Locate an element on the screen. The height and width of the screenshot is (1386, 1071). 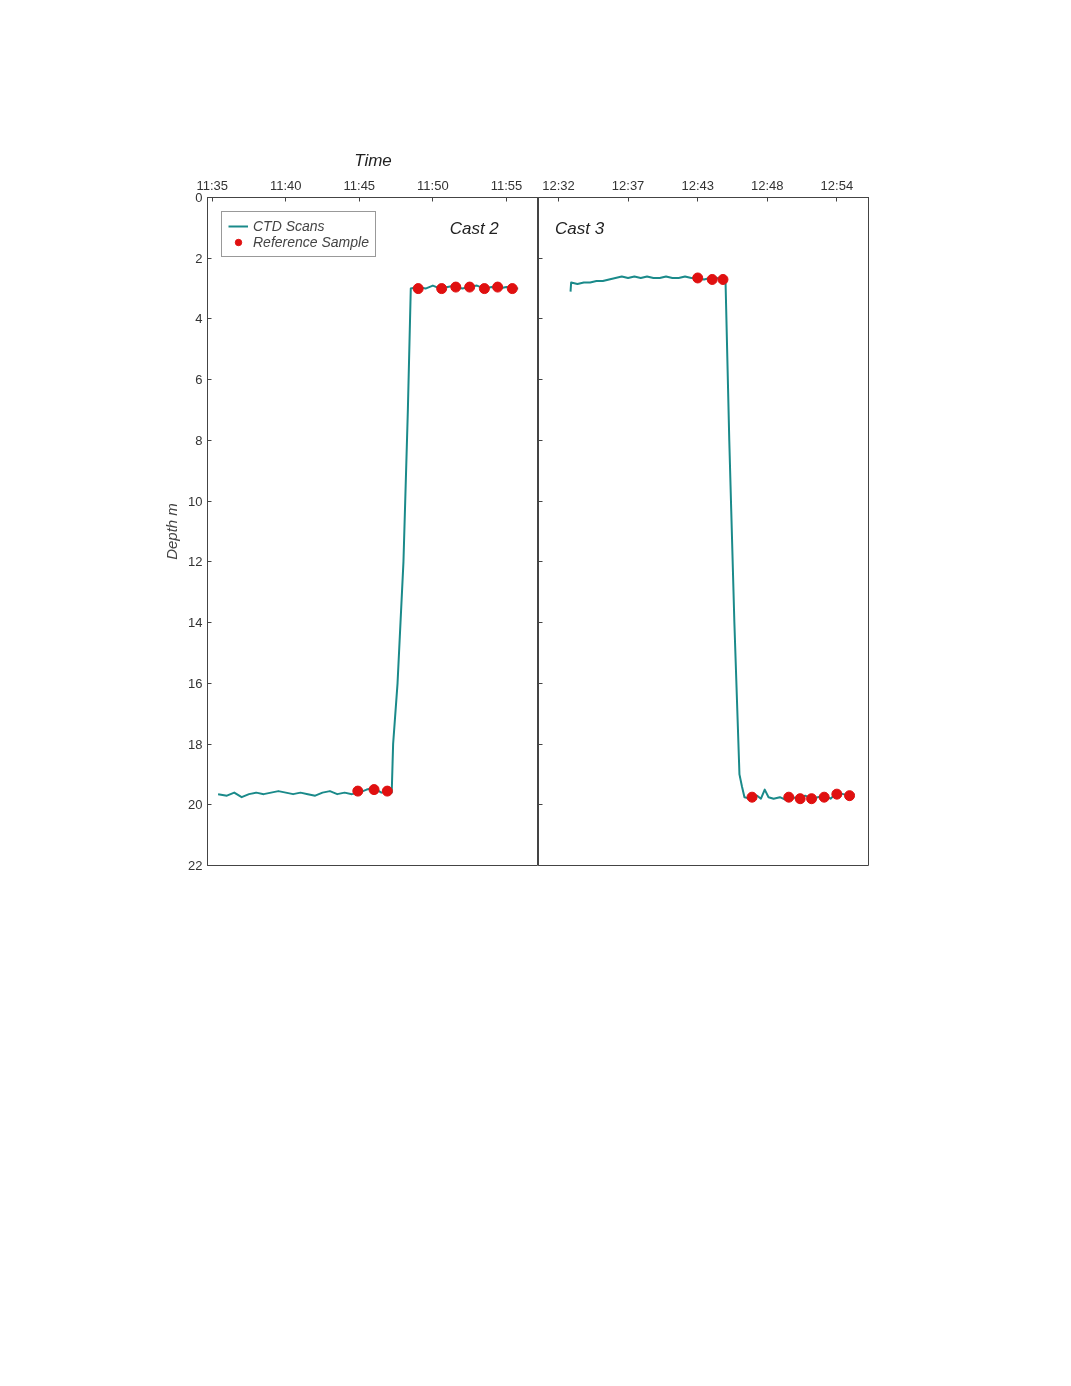
y-tick-label: 10 is located at coordinates (195, 501).